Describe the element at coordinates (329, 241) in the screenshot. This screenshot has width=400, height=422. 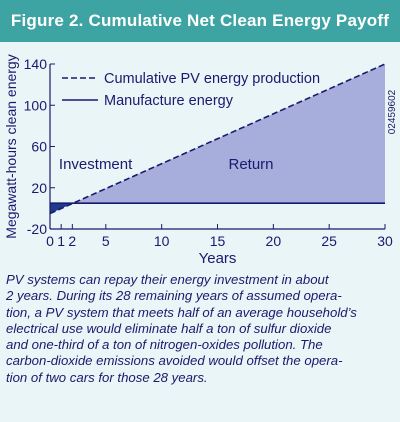
I see `x-tick-label: 25` at that location.